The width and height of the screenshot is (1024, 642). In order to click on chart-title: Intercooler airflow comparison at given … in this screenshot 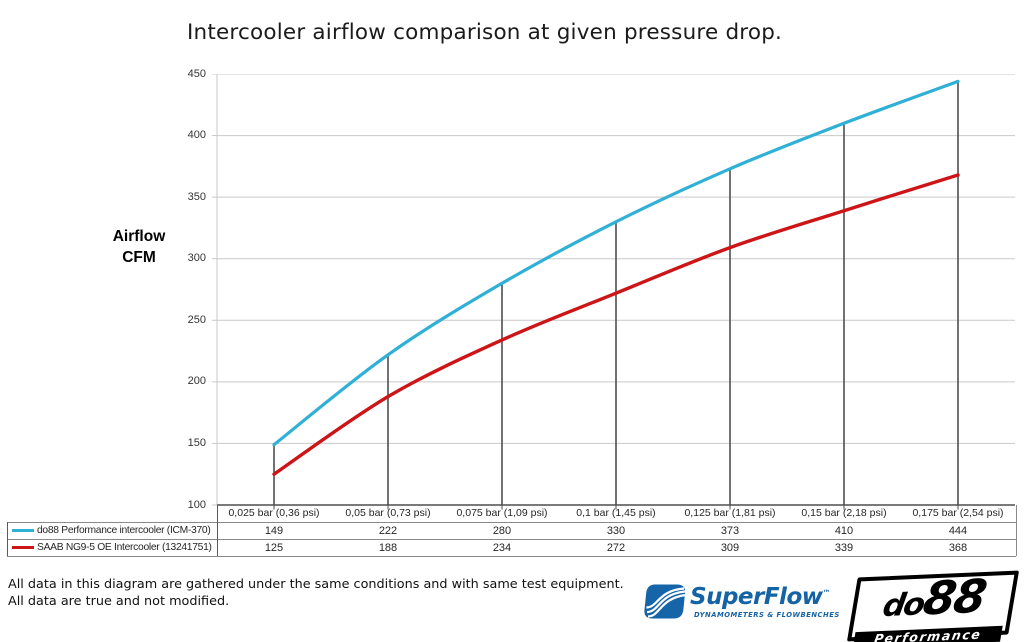, I will do `click(485, 32)`.